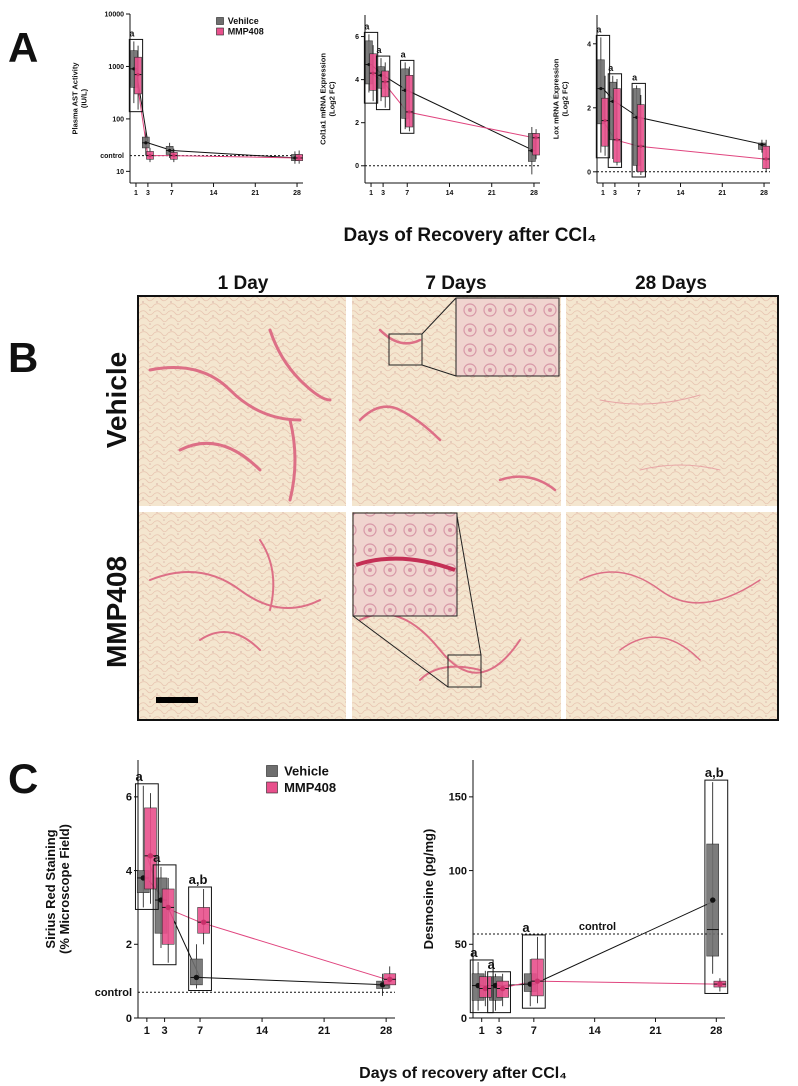 The image size is (798, 1086). I want to click on legend-label: Vehicle, so click(306, 770).